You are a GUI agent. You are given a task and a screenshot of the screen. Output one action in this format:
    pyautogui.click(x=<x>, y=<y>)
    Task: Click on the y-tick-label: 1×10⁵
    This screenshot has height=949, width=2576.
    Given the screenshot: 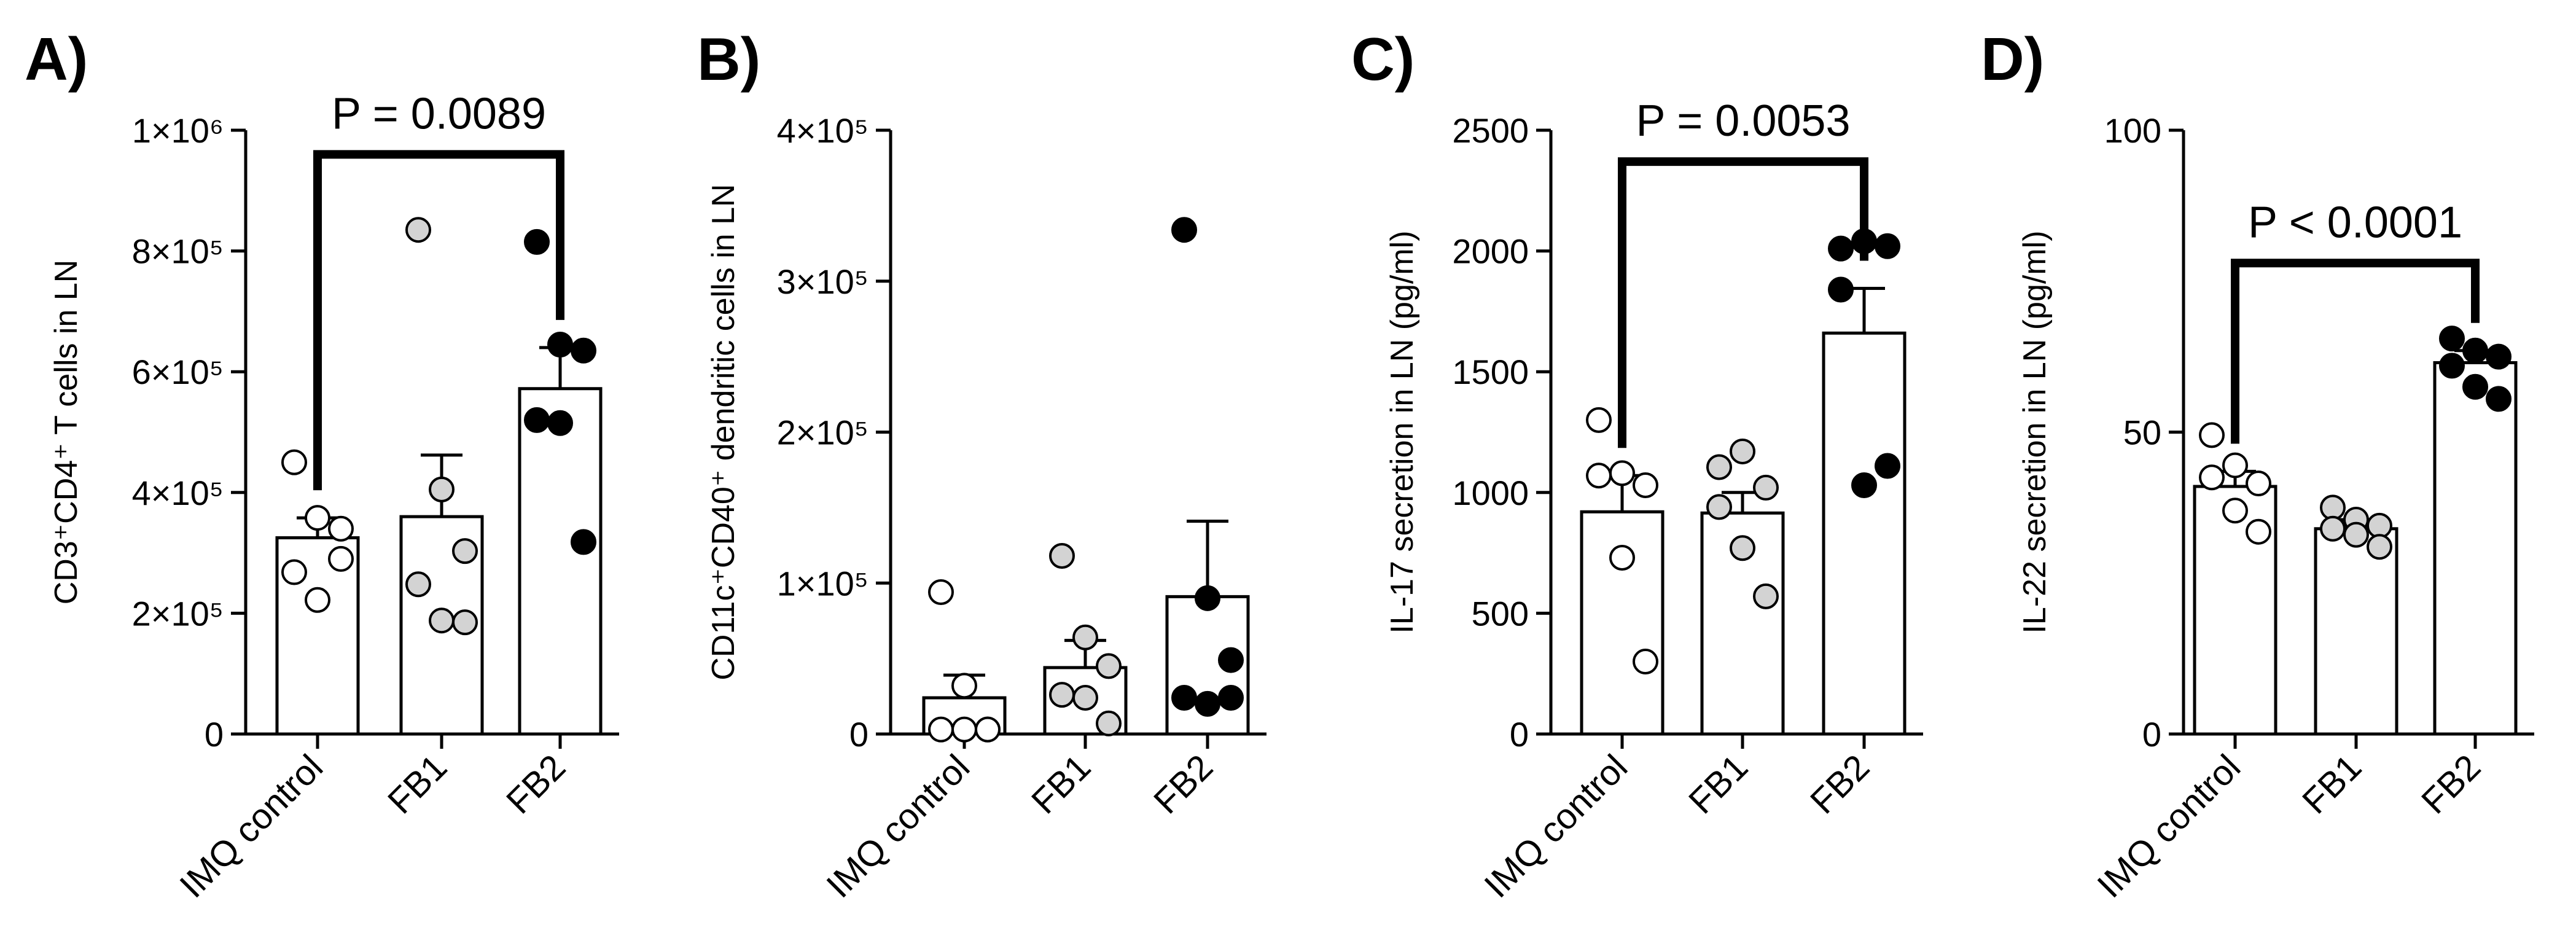 What is the action you would take?
    pyautogui.click(x=822, y=584)
    